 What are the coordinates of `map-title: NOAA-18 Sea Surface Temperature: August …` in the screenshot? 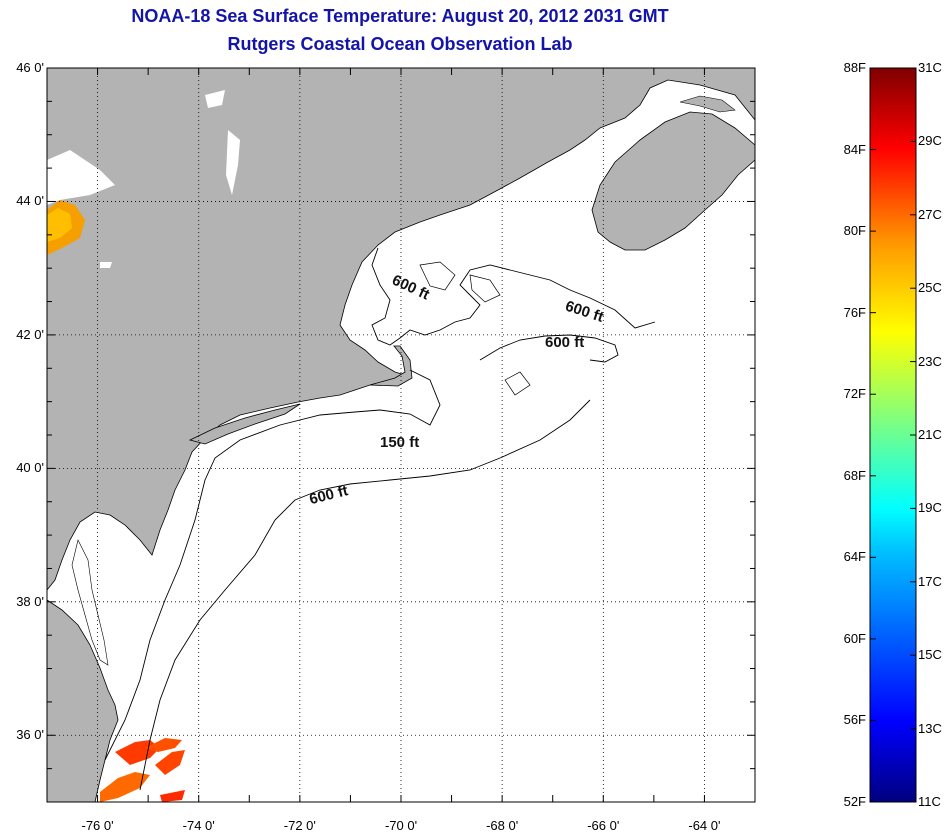 It's located at (400, 16).